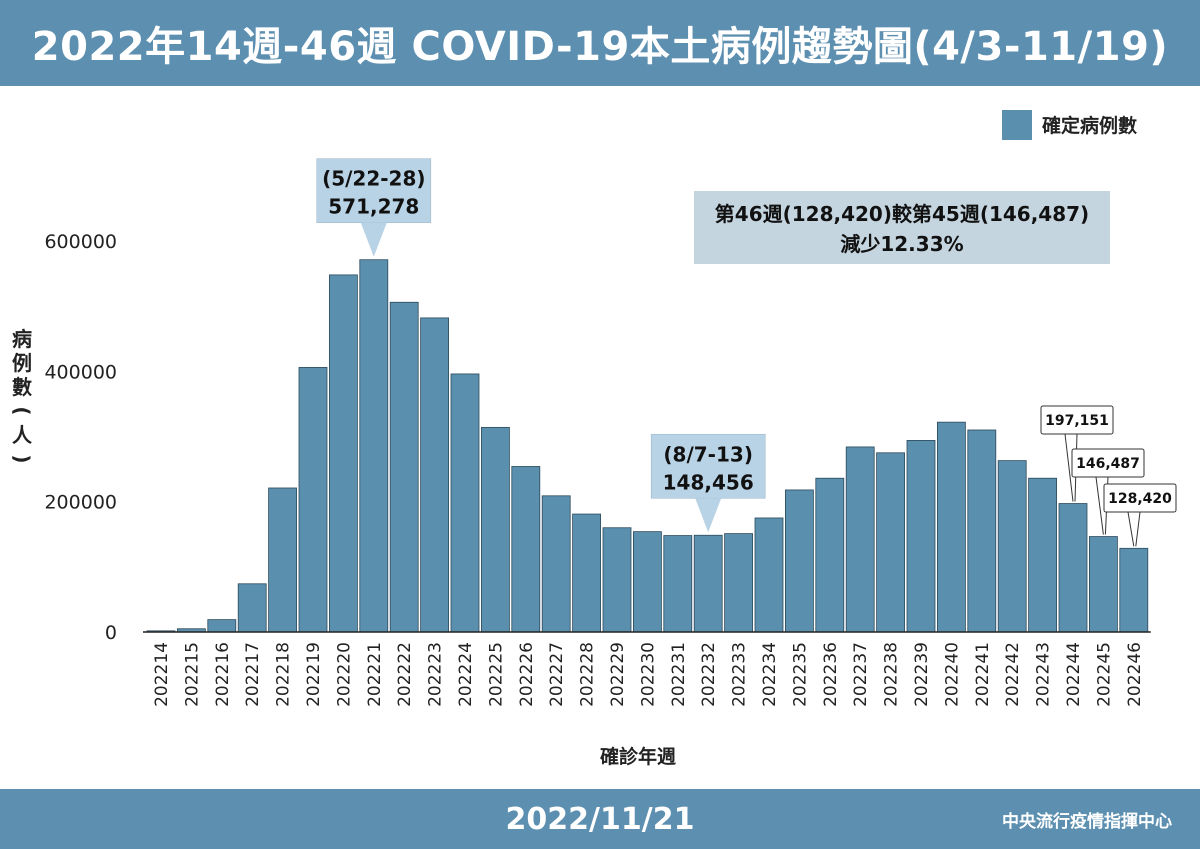 Image resolution: width=1200 pixels, height=849 pixels. What do you see at coordinates (588, 674) in the screenshot?
I see `x-tick-label: 202228` at bounding box center [588, 674].